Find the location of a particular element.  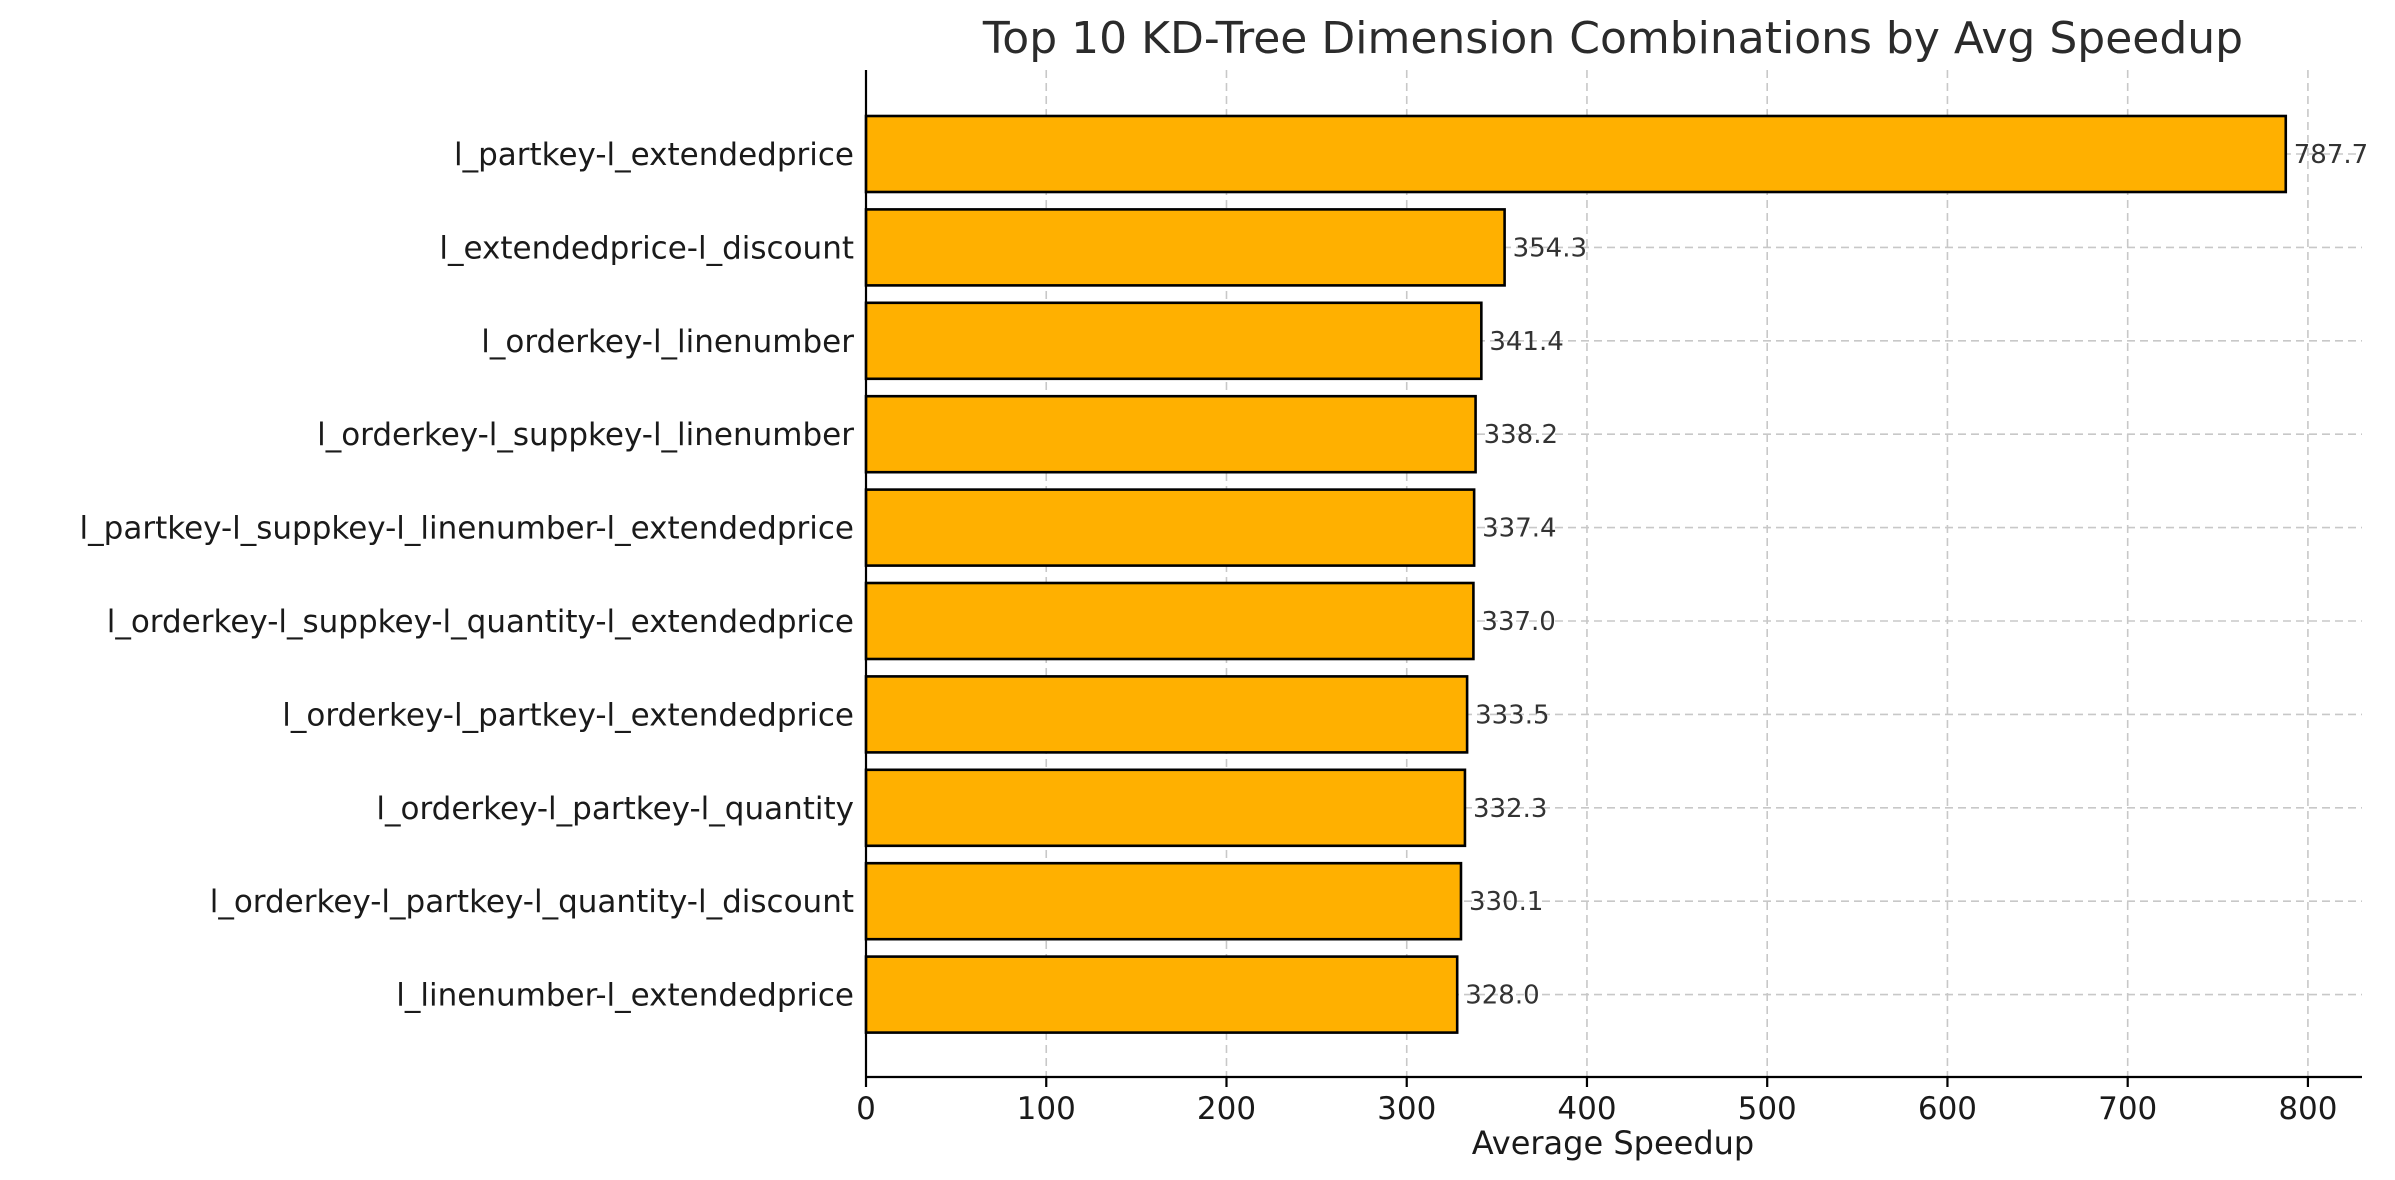

value-label-7: 332.3 is located at coordinates (1510, 809).